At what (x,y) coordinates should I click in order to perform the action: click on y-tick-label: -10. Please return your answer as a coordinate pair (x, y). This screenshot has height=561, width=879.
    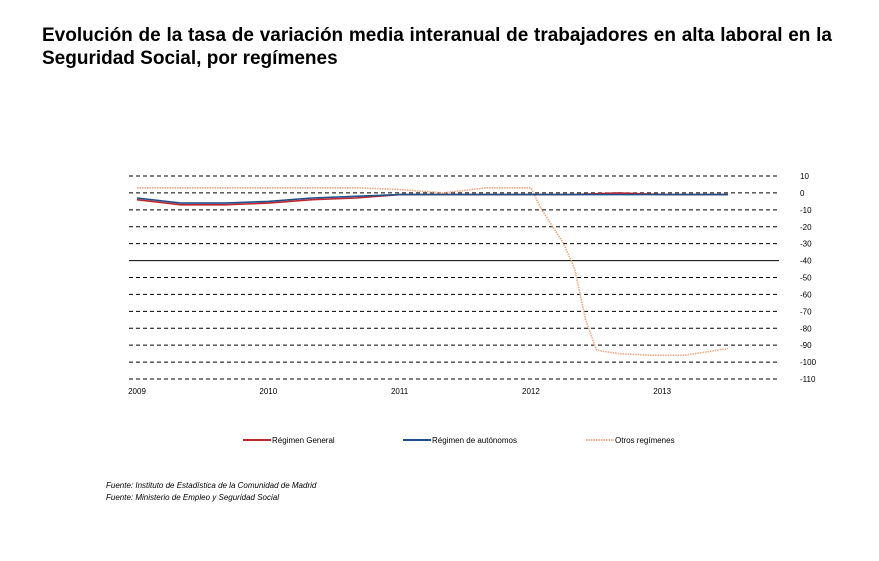
    Looking at the image, I should click on (806, 210).